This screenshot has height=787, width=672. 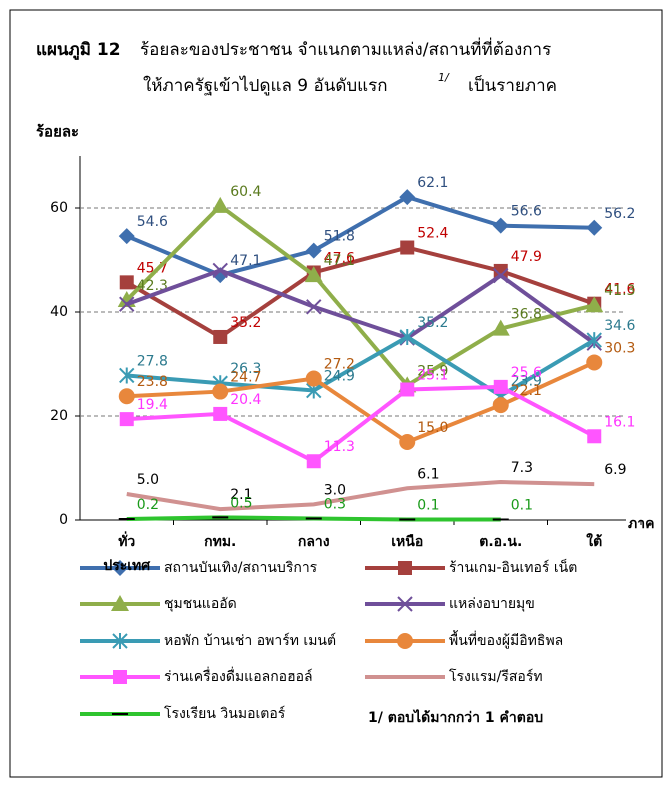 I want to click on y-tick-label: 20, so click(x=59, y=416).